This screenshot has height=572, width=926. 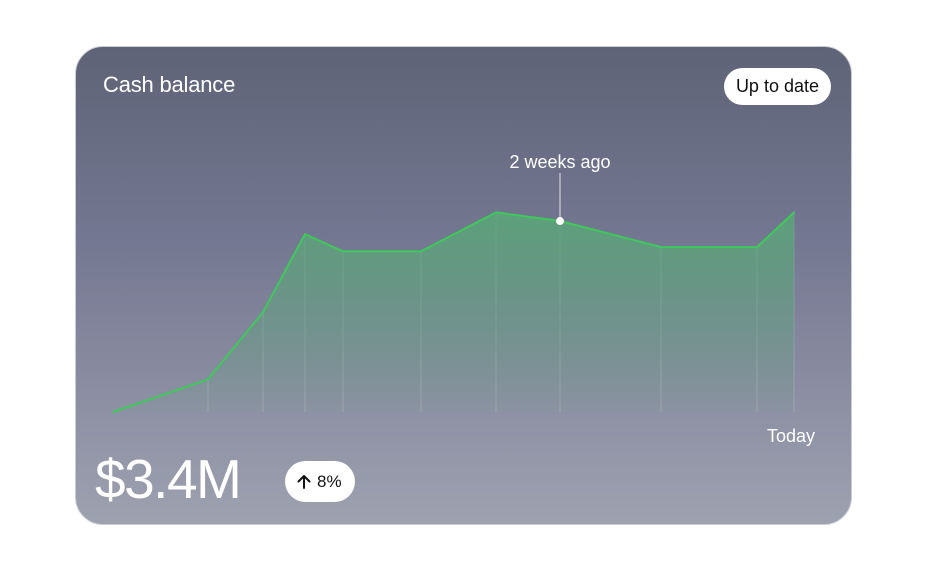 I want to click on x-axis-labels: Today, so click(x=791, y=436).